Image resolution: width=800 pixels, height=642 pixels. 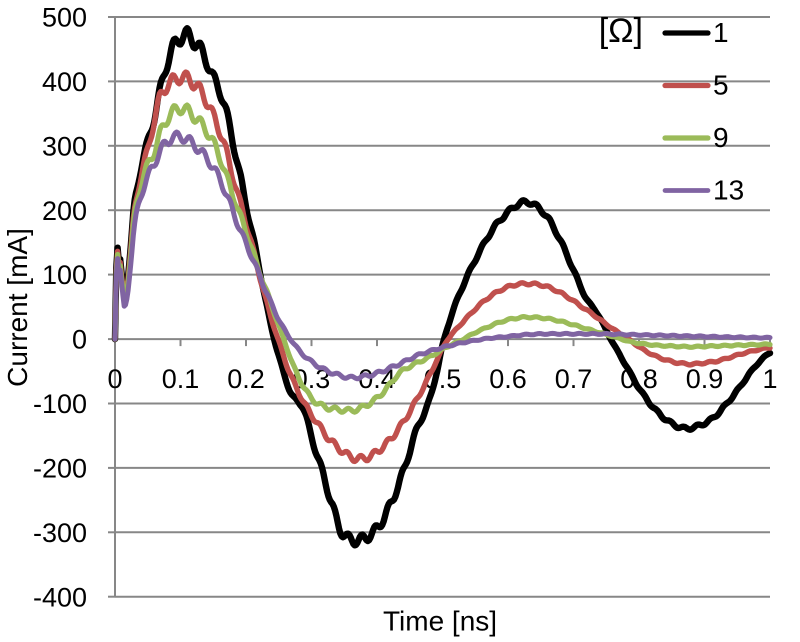 What do you see at coordinates (246, 379) in the screenshot?
I see `svg-text: 0.2` at bounding box center [246, 379].